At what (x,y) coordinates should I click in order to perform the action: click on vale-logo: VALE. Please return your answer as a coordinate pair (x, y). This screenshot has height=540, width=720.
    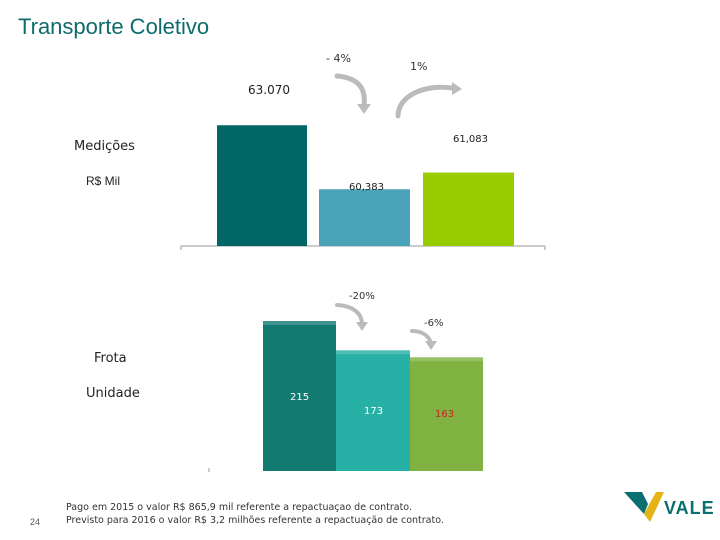
    Looking at the image, I should click on (669, 506).